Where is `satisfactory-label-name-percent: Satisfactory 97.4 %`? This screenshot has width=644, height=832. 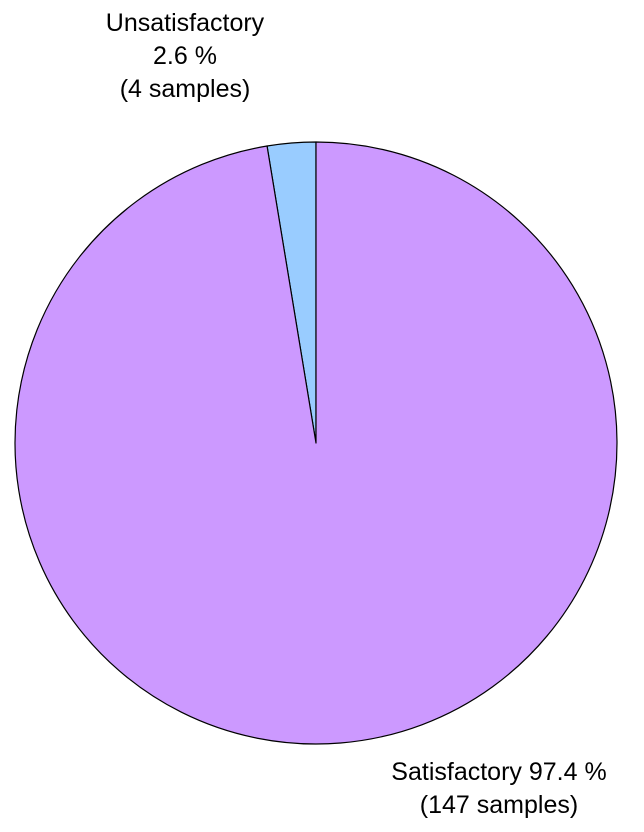 satisfactory-label-name-percent: Satisfactory 97.4 % is located at coordinates (499, 772).